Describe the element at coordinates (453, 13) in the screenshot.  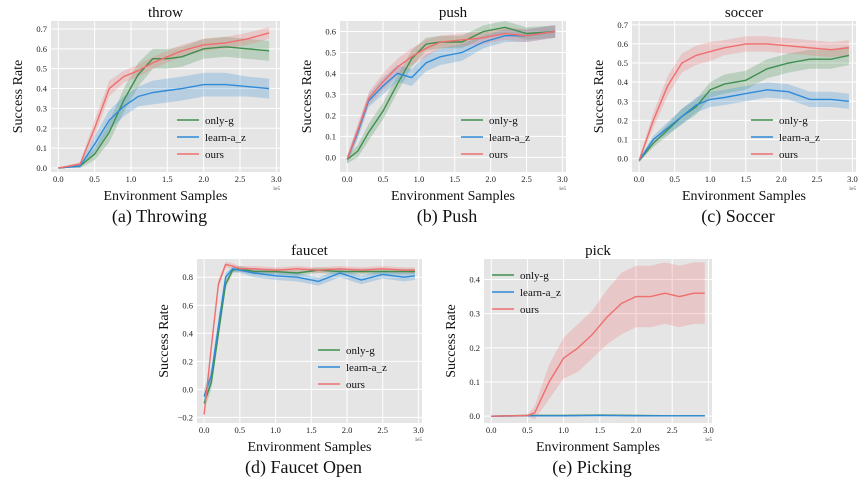
I see `chart-title: push` at that location.